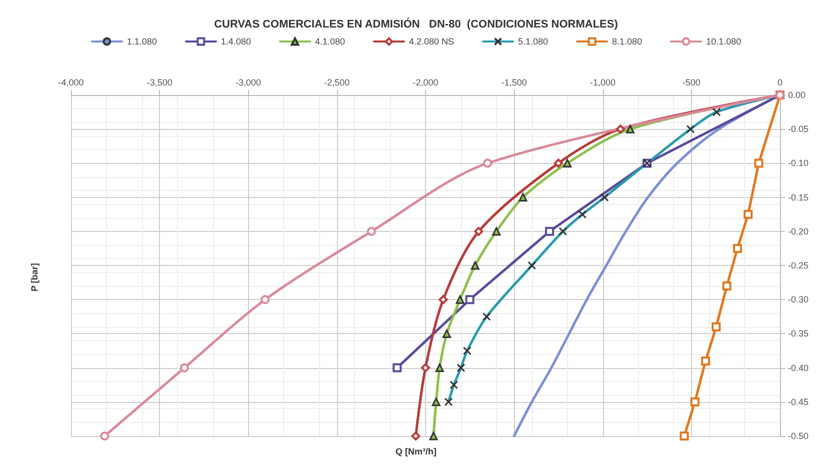 The height and width of the screenshot is (466, 832). What do you see at coordinates (235, 41) in the screenshot?
I see `legend-label: 1.4.080` at bounding box center [235, 41].